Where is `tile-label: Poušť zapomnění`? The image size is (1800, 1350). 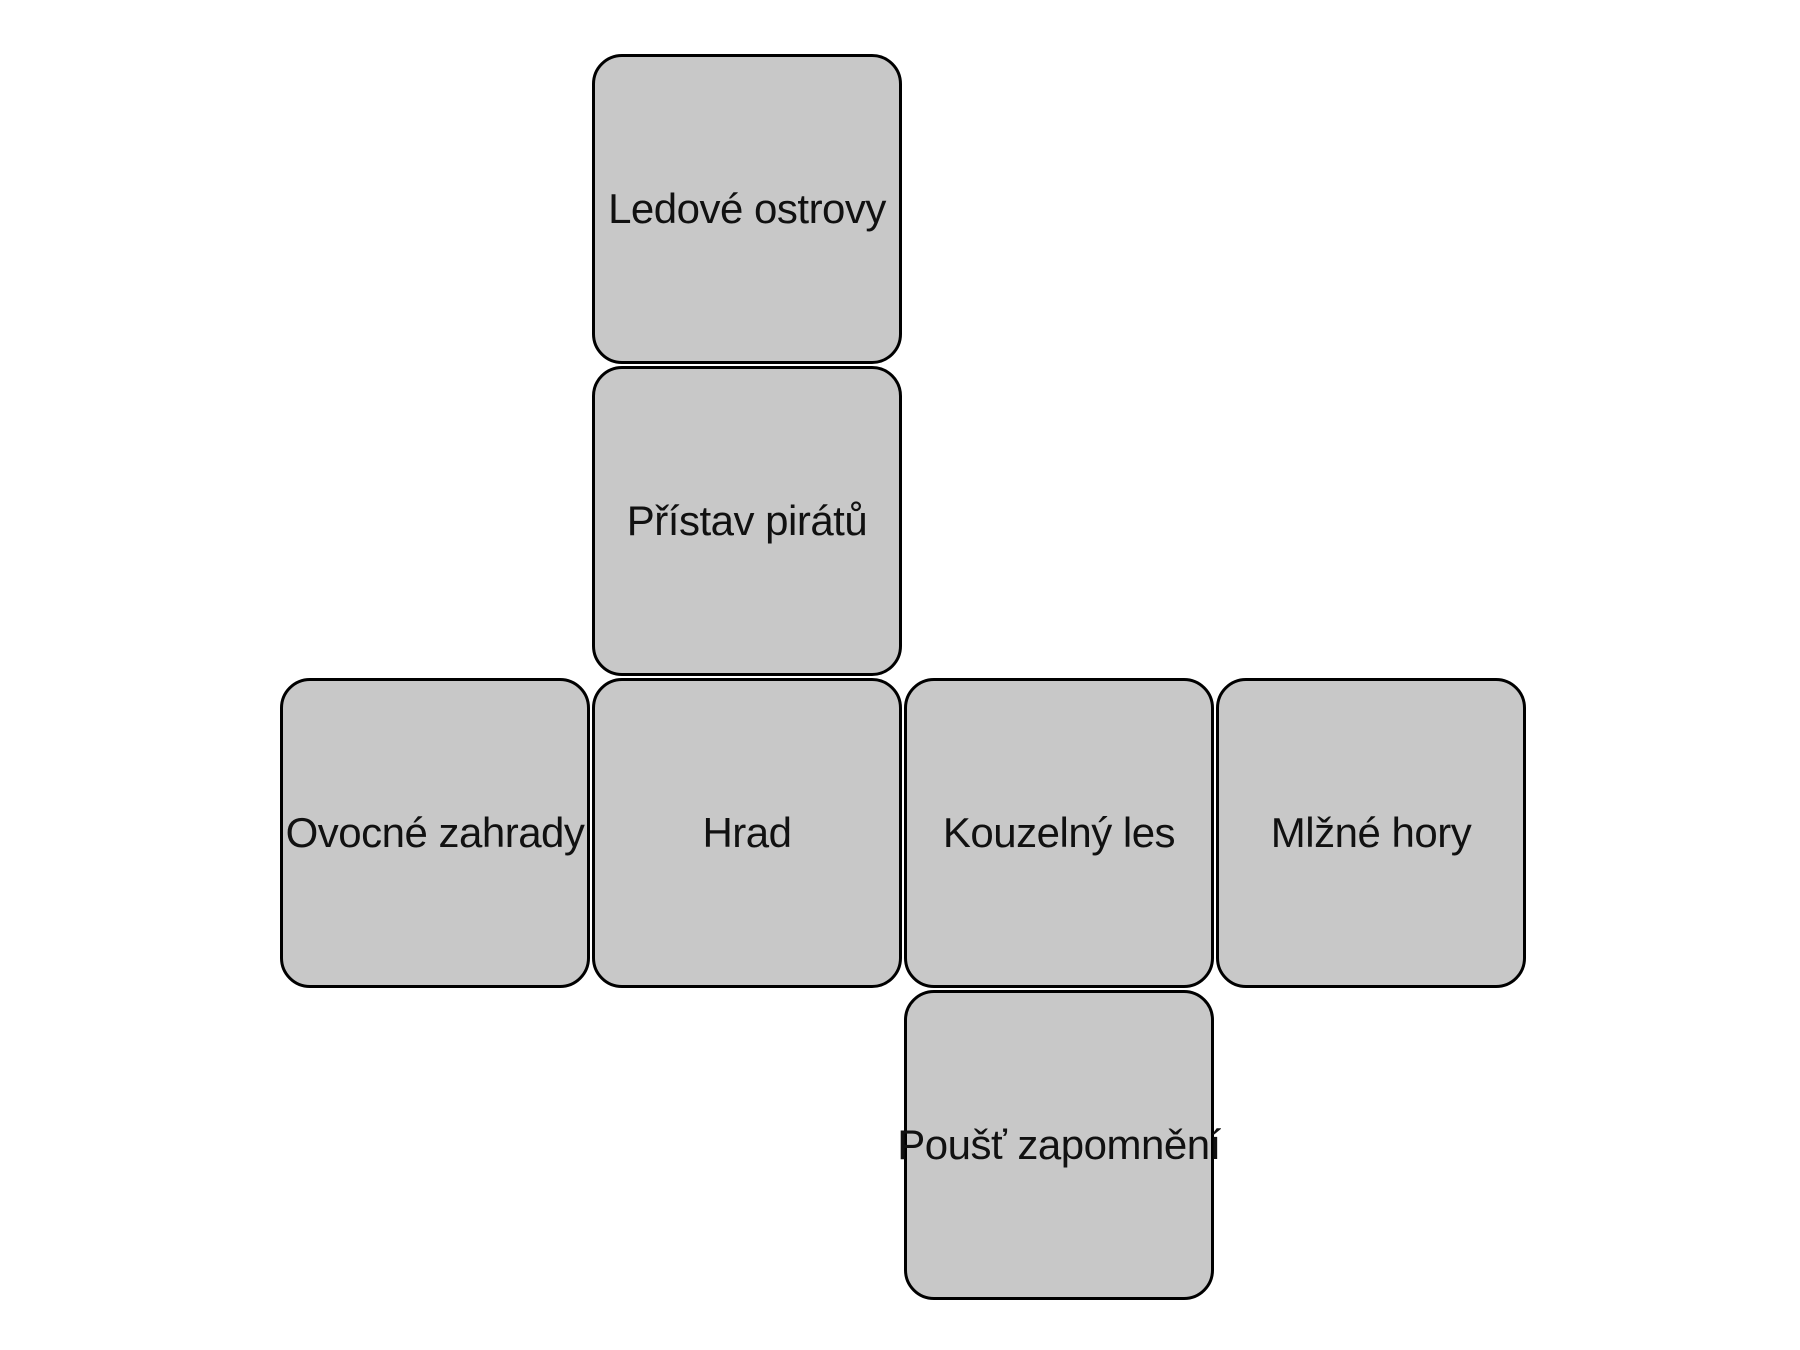 tile-label: Poušť zapomnění is located at coordinates (1059, 1144).